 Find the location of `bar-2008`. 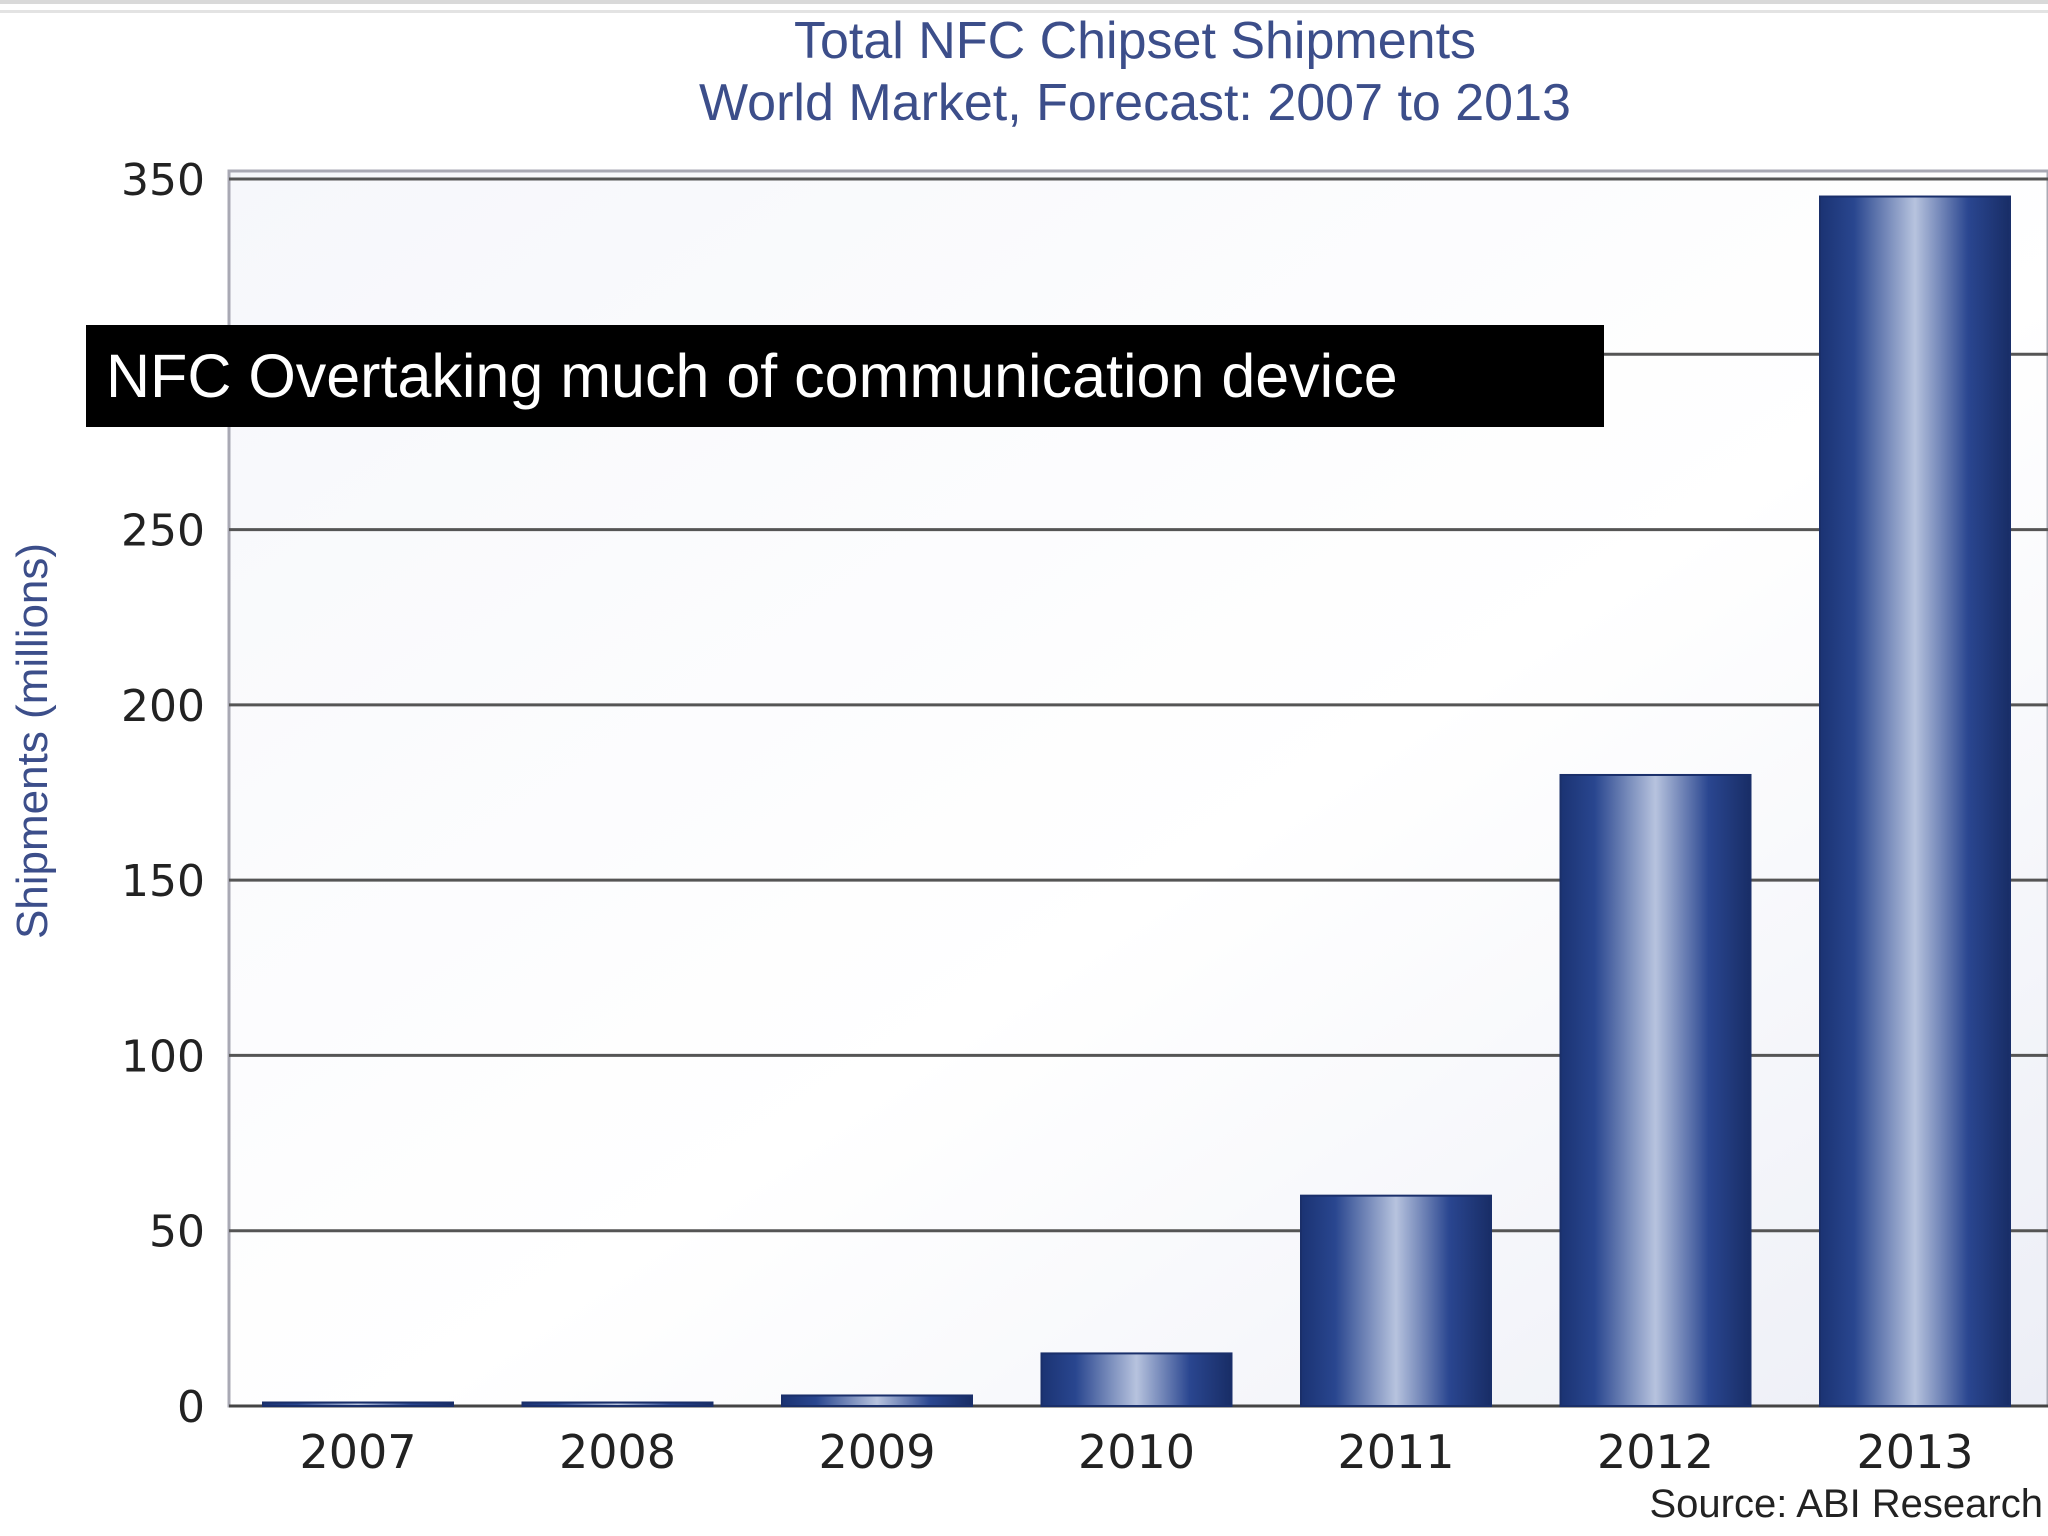

bar-2008 is located at coordinates (617, 1404).